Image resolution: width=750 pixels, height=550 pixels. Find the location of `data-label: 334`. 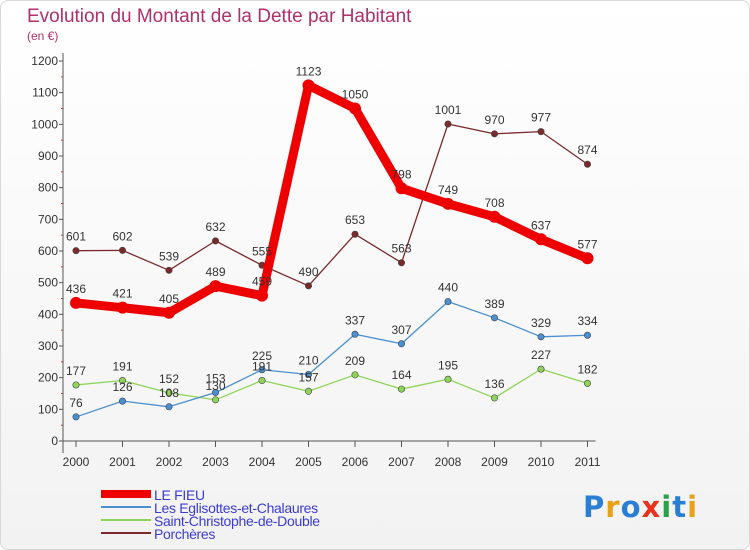

data-label: 334 is located at coordinates (587, 321).